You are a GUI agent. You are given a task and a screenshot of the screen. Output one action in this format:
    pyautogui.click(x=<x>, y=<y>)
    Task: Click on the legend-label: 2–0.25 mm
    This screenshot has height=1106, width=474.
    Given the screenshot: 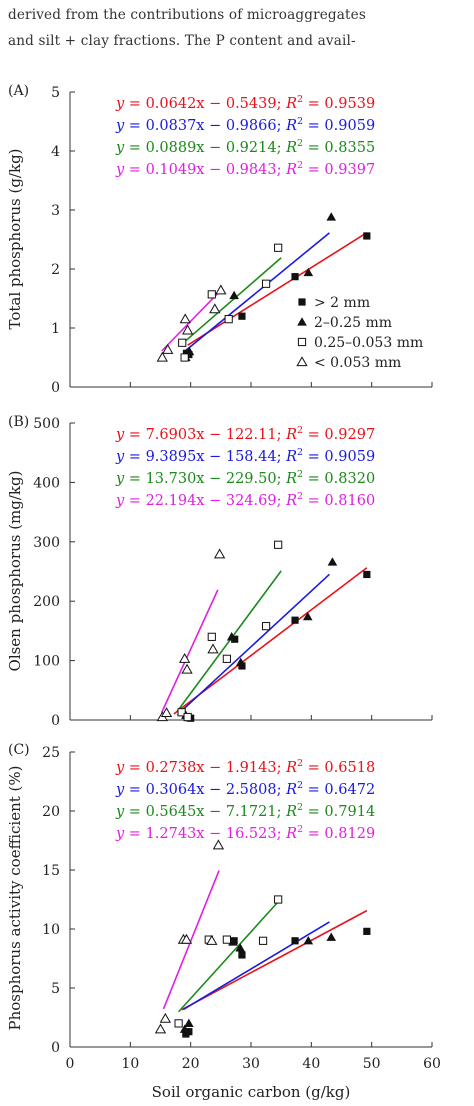 What is the action you would take?
    pyautogui.click(x=353, y=323)
    